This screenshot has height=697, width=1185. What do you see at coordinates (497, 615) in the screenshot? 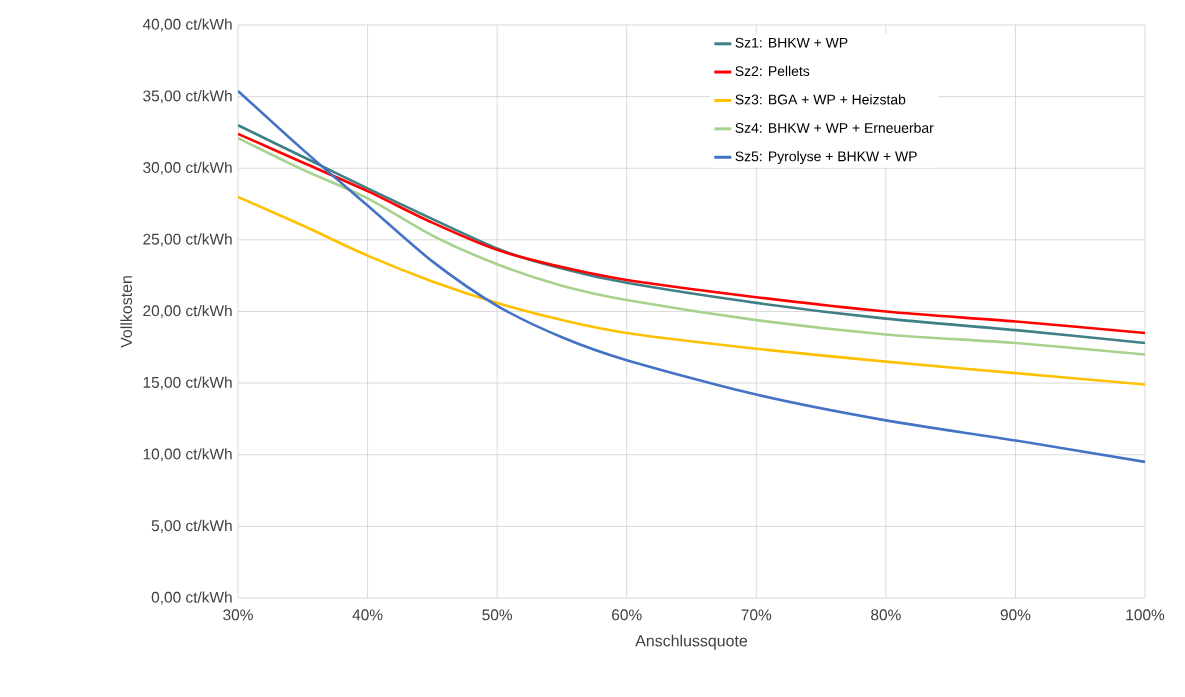
I see `x-tick-label: 50%` at bounding box center [497, 615].